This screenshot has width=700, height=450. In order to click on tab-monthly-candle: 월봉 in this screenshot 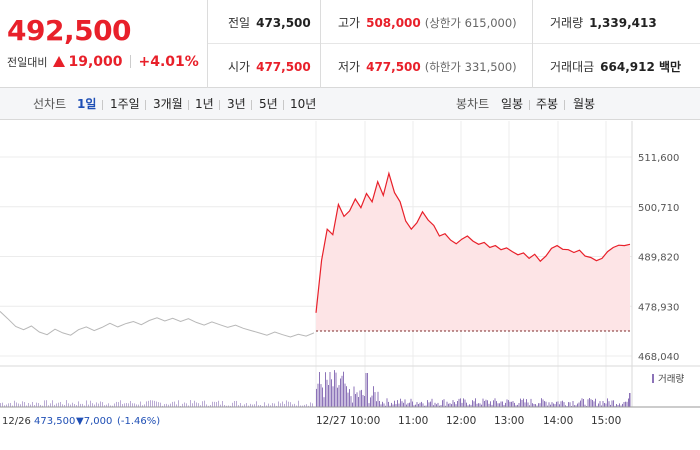, I will do `click(584, 104)`.